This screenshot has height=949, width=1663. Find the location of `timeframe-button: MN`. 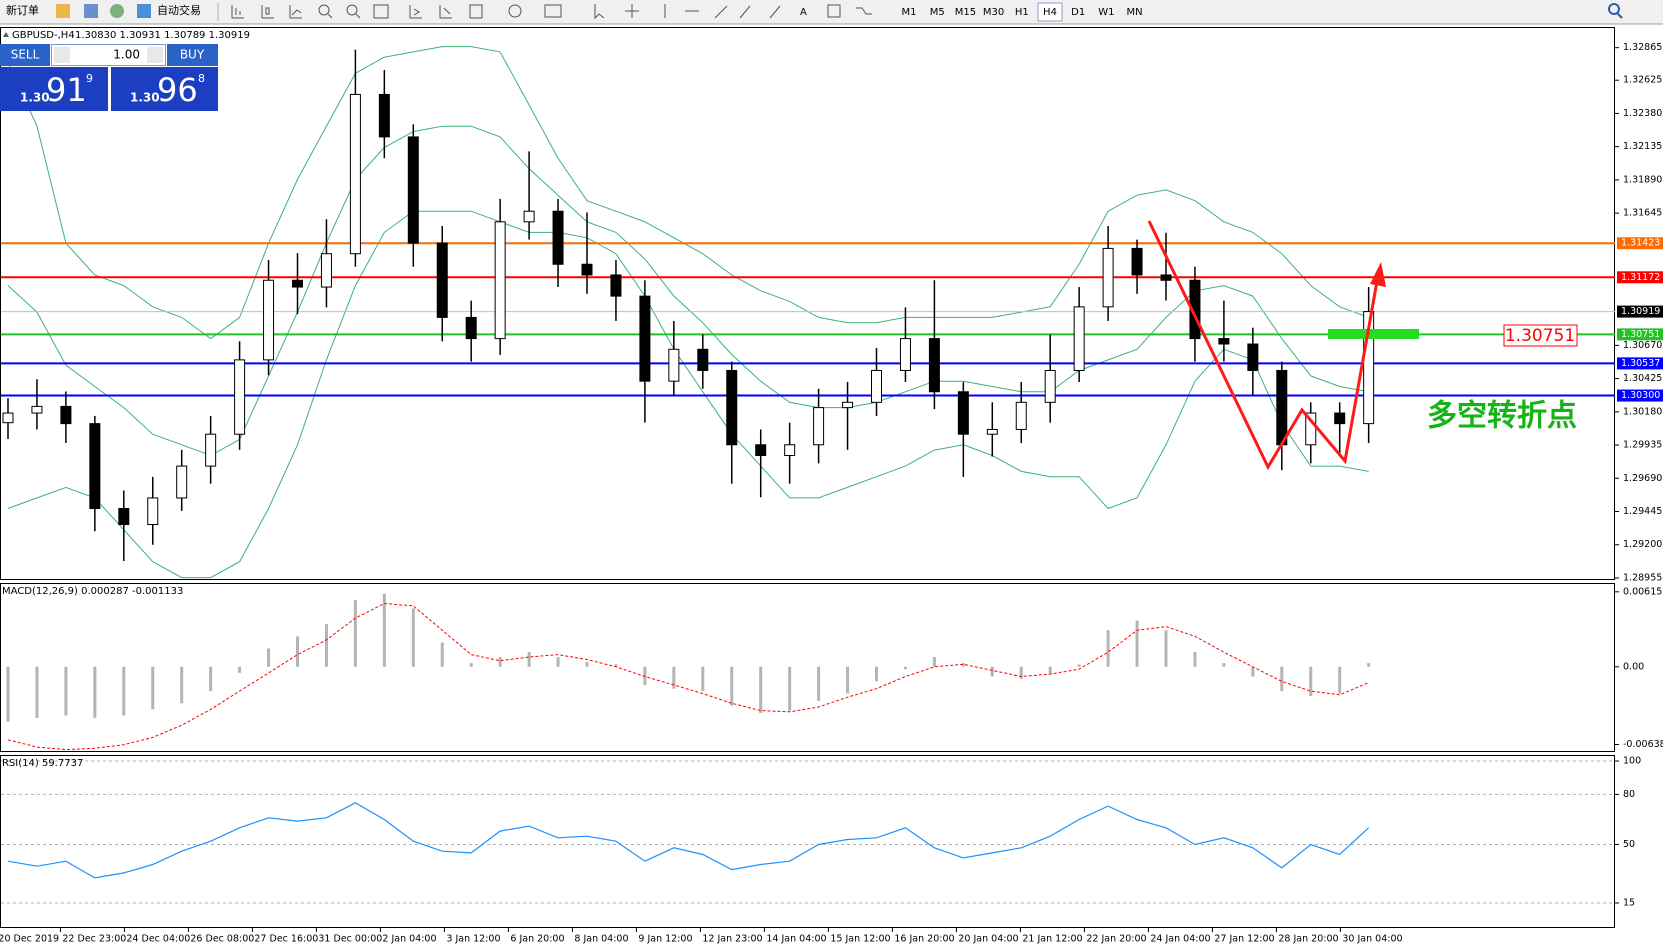

timeframe-button: MN is located at coordinates (1135, 12).